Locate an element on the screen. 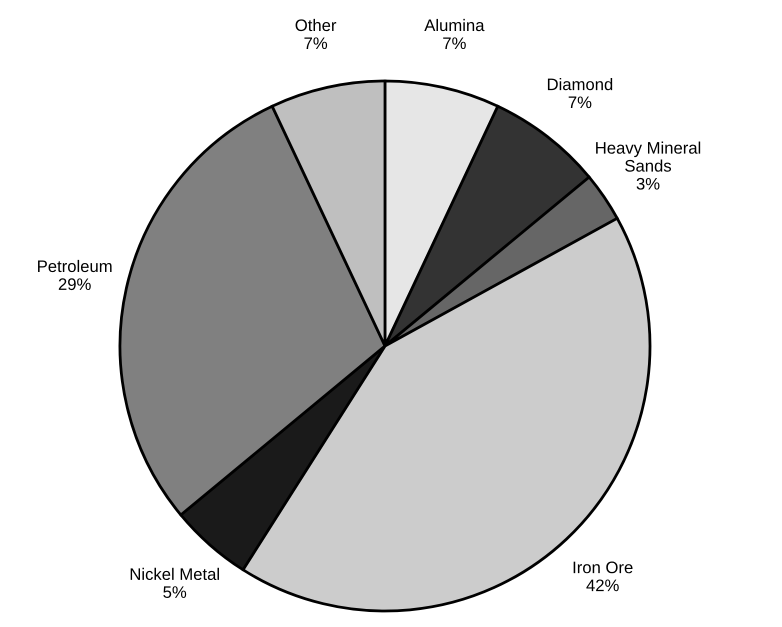 The height and width of the screenshot is (627, 782). slice-label: Petroleum is located at coordinates (75, 266).